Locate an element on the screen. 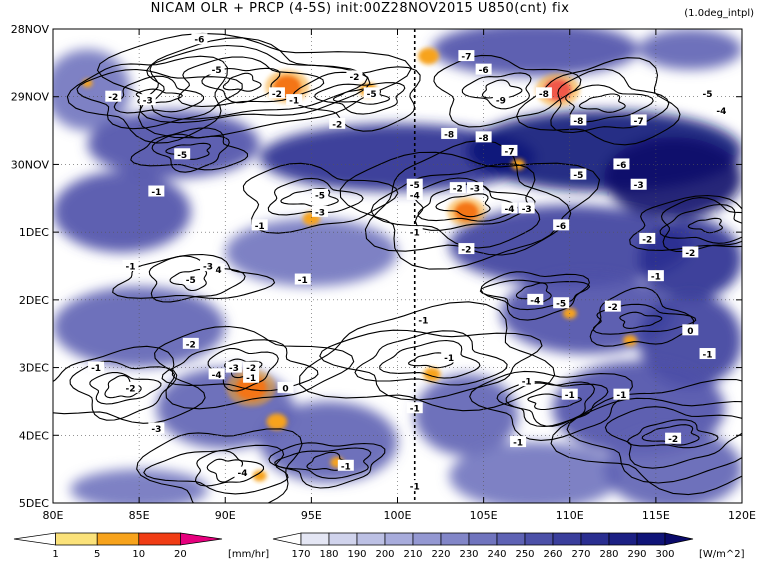  chart-subtitle: (1.0deg_intpl) is located at coordinates (719, 13).